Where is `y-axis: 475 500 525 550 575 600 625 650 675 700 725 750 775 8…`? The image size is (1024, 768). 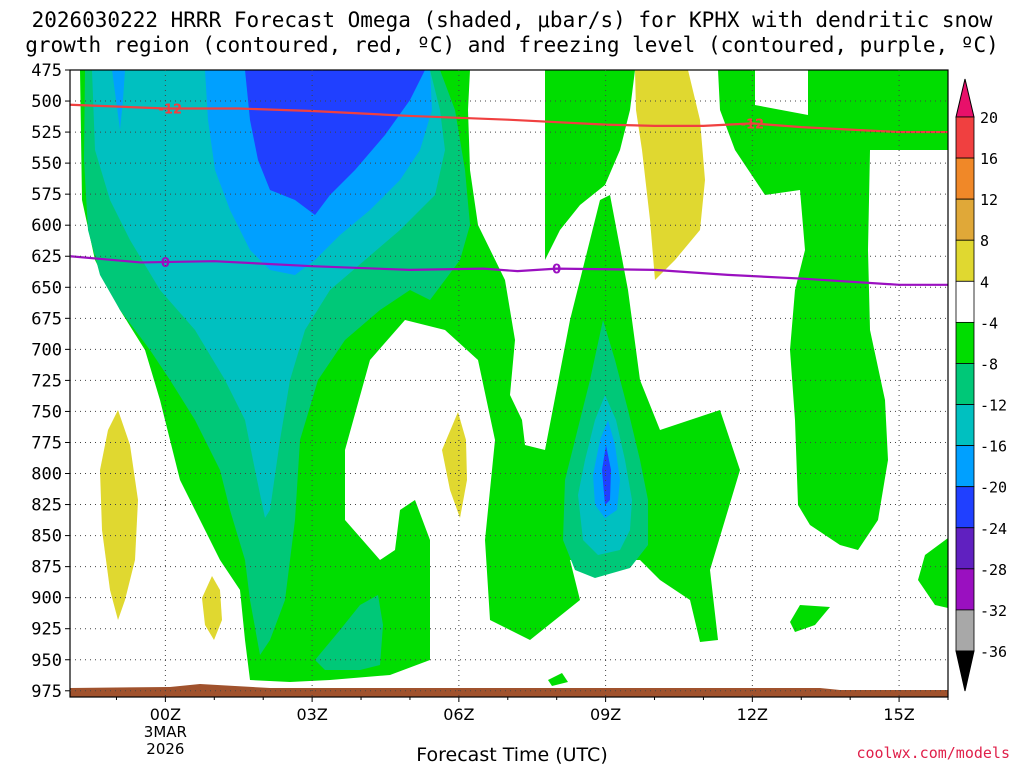
y-axis: 475 500 525 550 575 600 625 650 675 700 725 750 775 8… is located at coordinates (50, 381).